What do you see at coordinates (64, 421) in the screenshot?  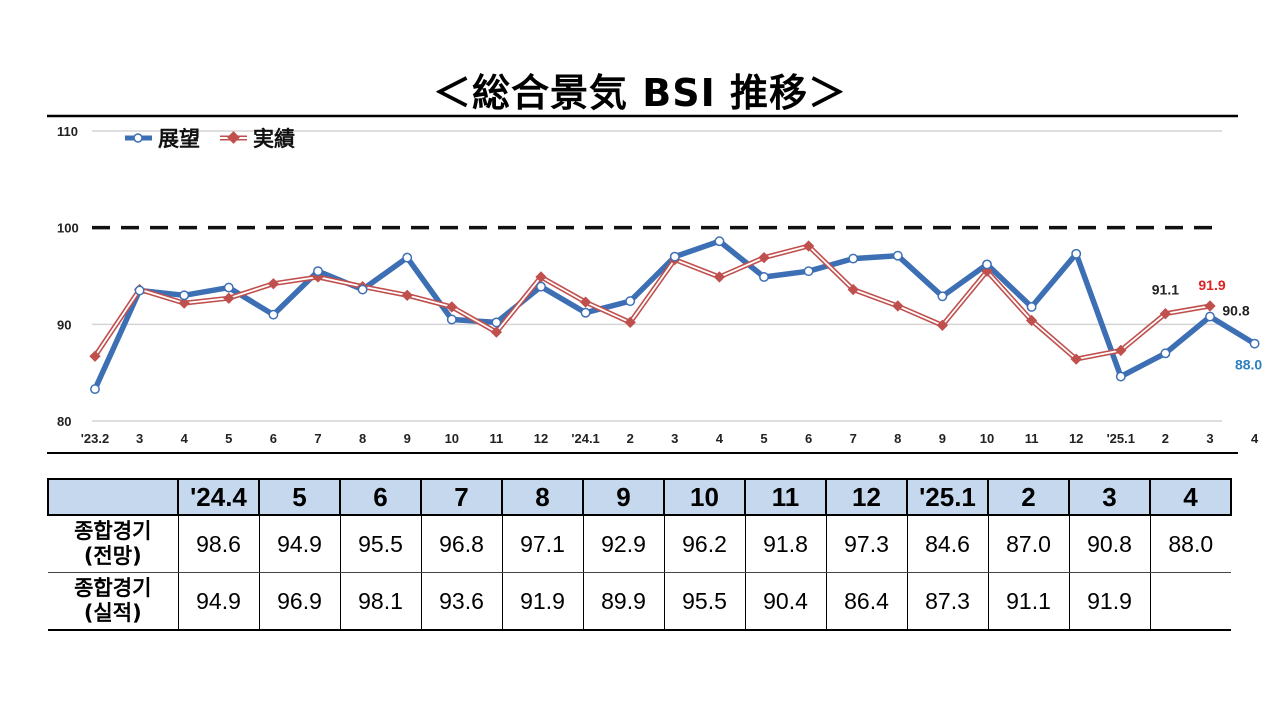 I see `y-tick-label: 80` at bounding box center [64, 421].